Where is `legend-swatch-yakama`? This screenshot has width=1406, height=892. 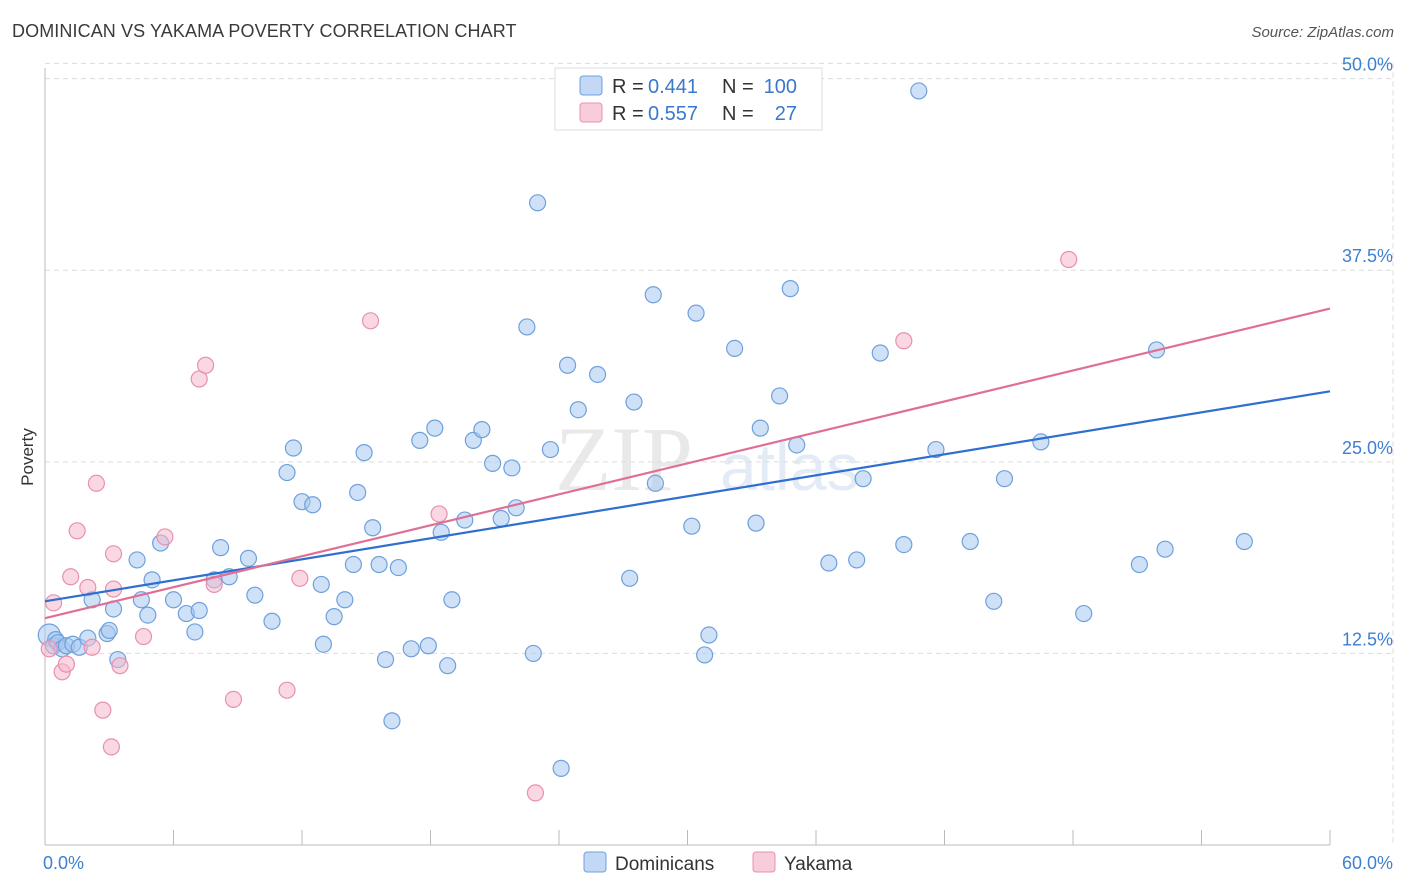 legend-swatch-yakama is located at coordinates (591, 112).